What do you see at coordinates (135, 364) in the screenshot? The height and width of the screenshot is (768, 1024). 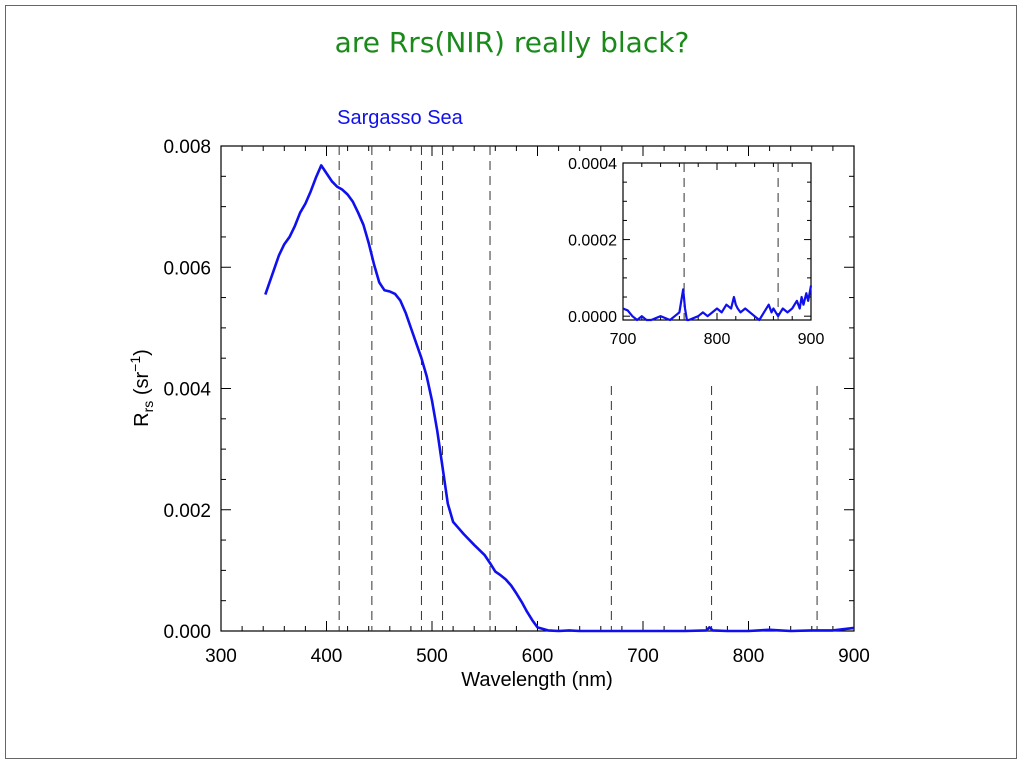 I see `y-axis-label-sup: −1` at bounding box center [135, 364].